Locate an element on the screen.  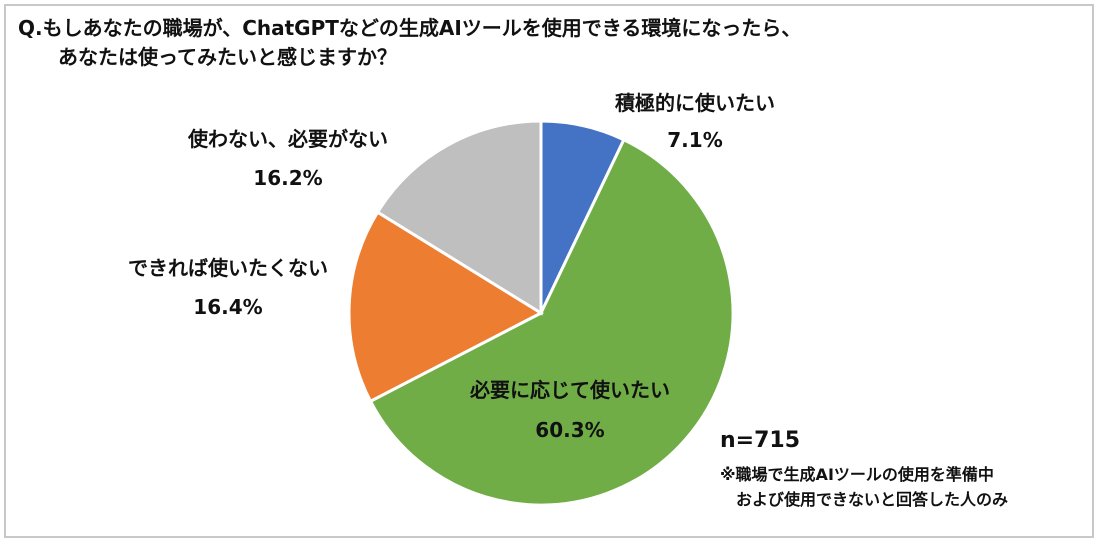
slice-label-4: 使わない、必要がない is located at coordinates (287, 139).